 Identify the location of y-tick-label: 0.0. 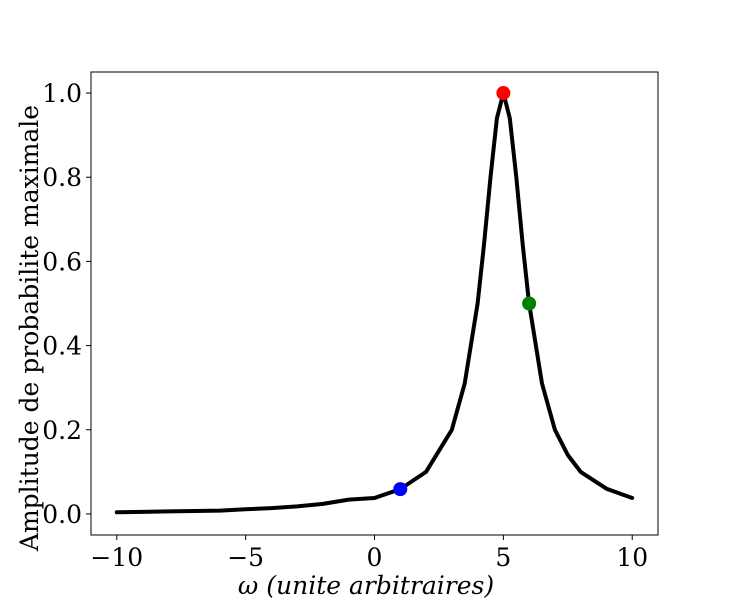
(62, 514).